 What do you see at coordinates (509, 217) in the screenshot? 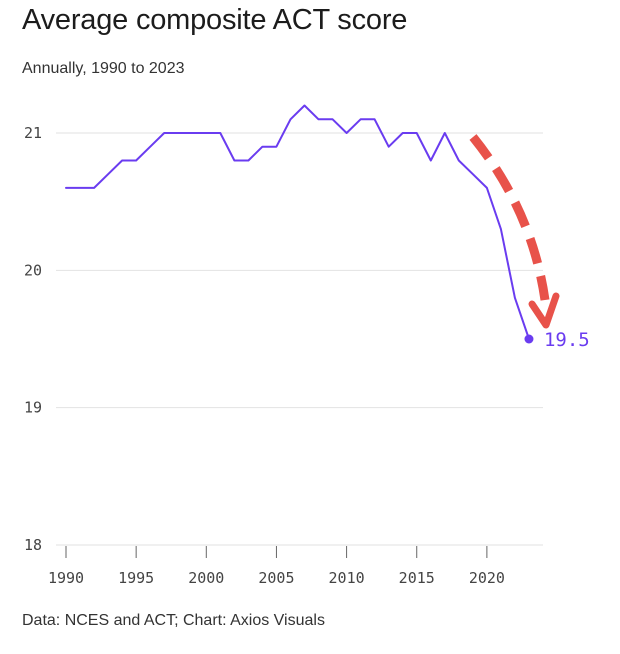
I see `annotation-arrow-shaft` at bounding box center [509, 217].